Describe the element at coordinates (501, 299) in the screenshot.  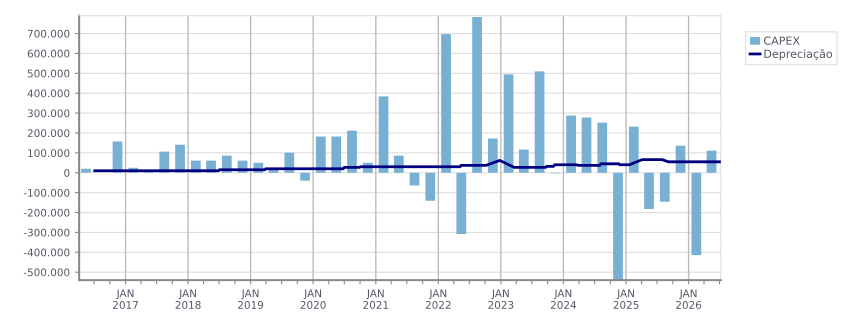
I see `x-tick-label: JAN 2023` at that location.